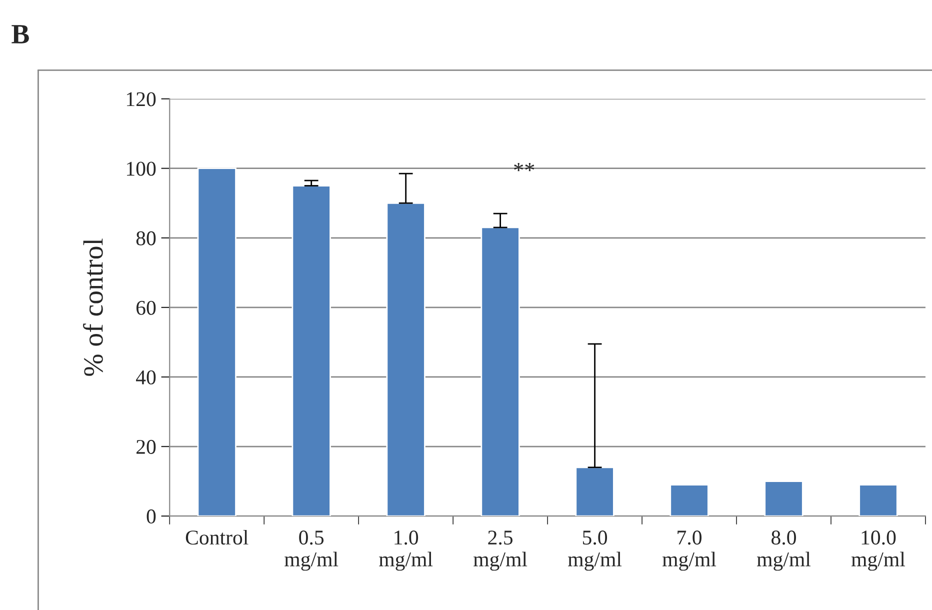  Describe the element at coordinates (146, 307) in the screenshot. I see `y-tick-label: 60` at that location.